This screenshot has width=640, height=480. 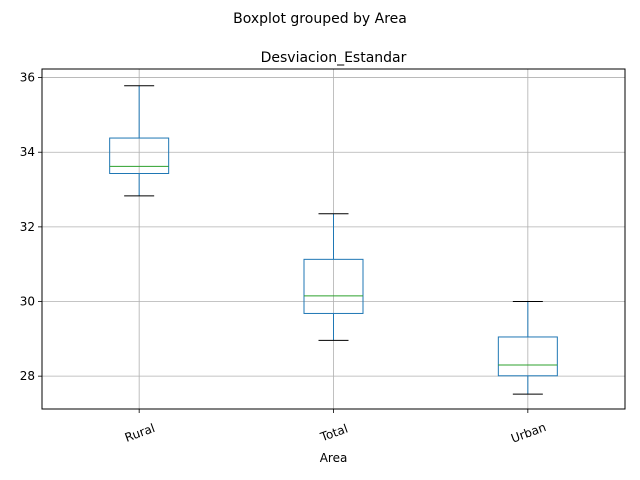 What do you see at coordinates (334, 433) in the screenshot?
I see `x-tick-label: Total` at bounding box center [334, 433].